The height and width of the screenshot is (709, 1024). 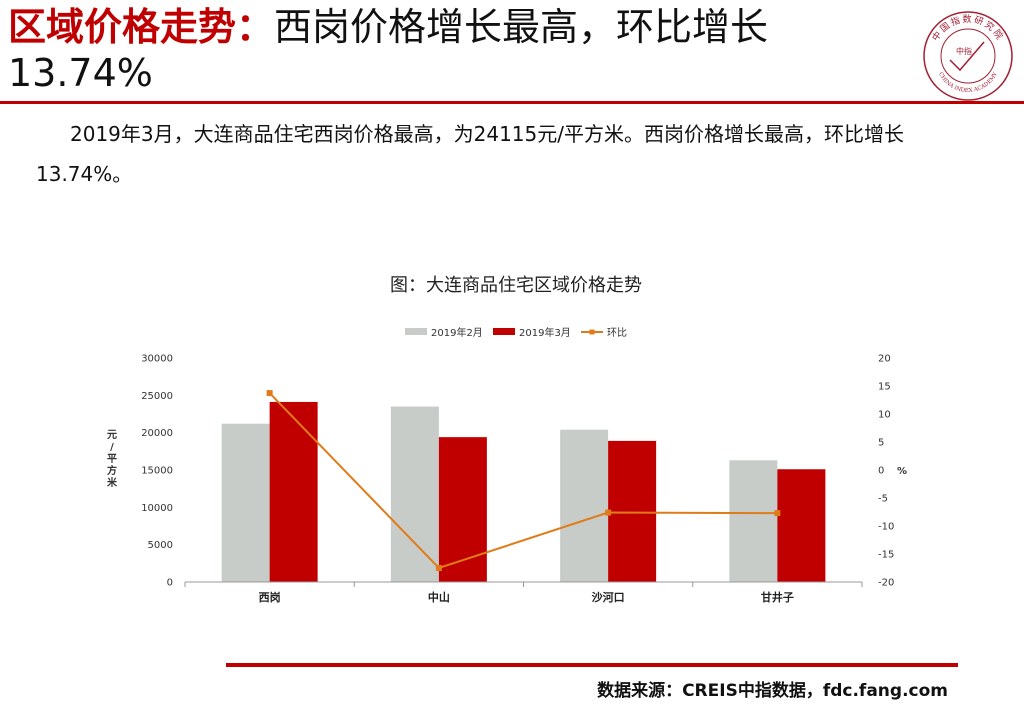 I want to click on left-tick-label: 10000, so click(x=157, y=508).